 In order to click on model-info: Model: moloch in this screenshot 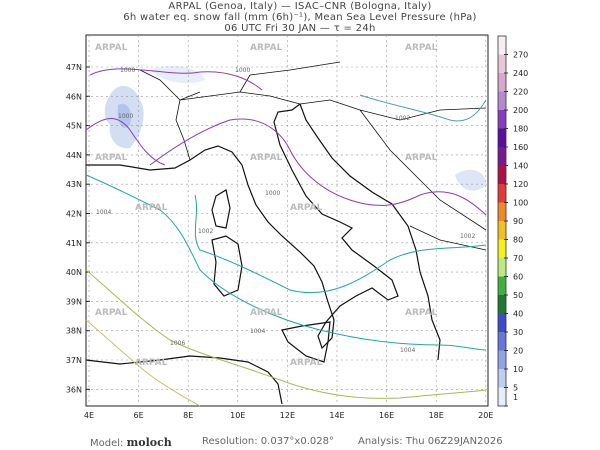, I will do `click(131, 442)`.